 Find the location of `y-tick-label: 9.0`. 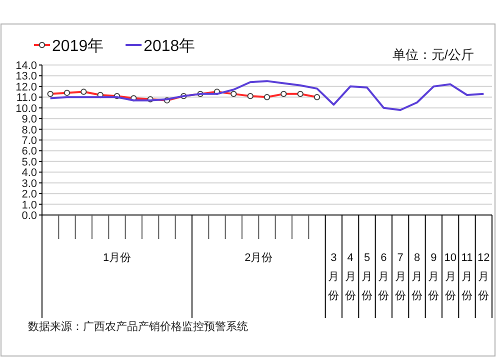

y-tick-label: 9.0 is located at coordinates (29, 120).